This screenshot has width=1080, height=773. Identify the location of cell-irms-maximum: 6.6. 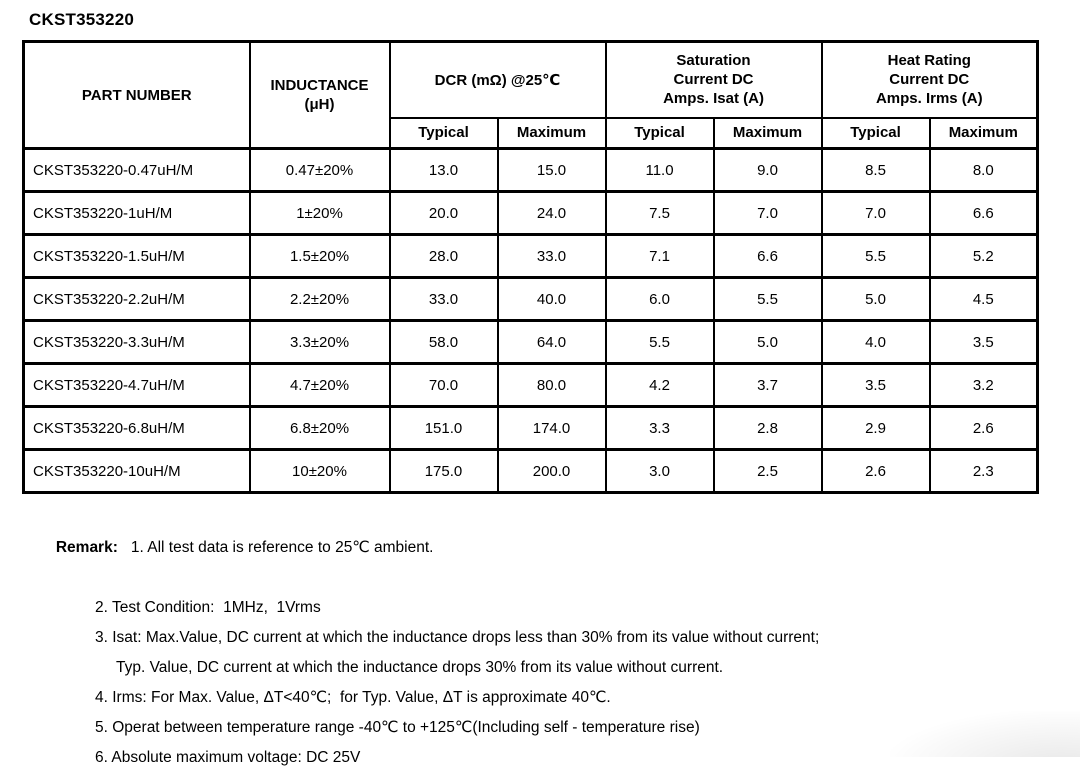
(983, 213).